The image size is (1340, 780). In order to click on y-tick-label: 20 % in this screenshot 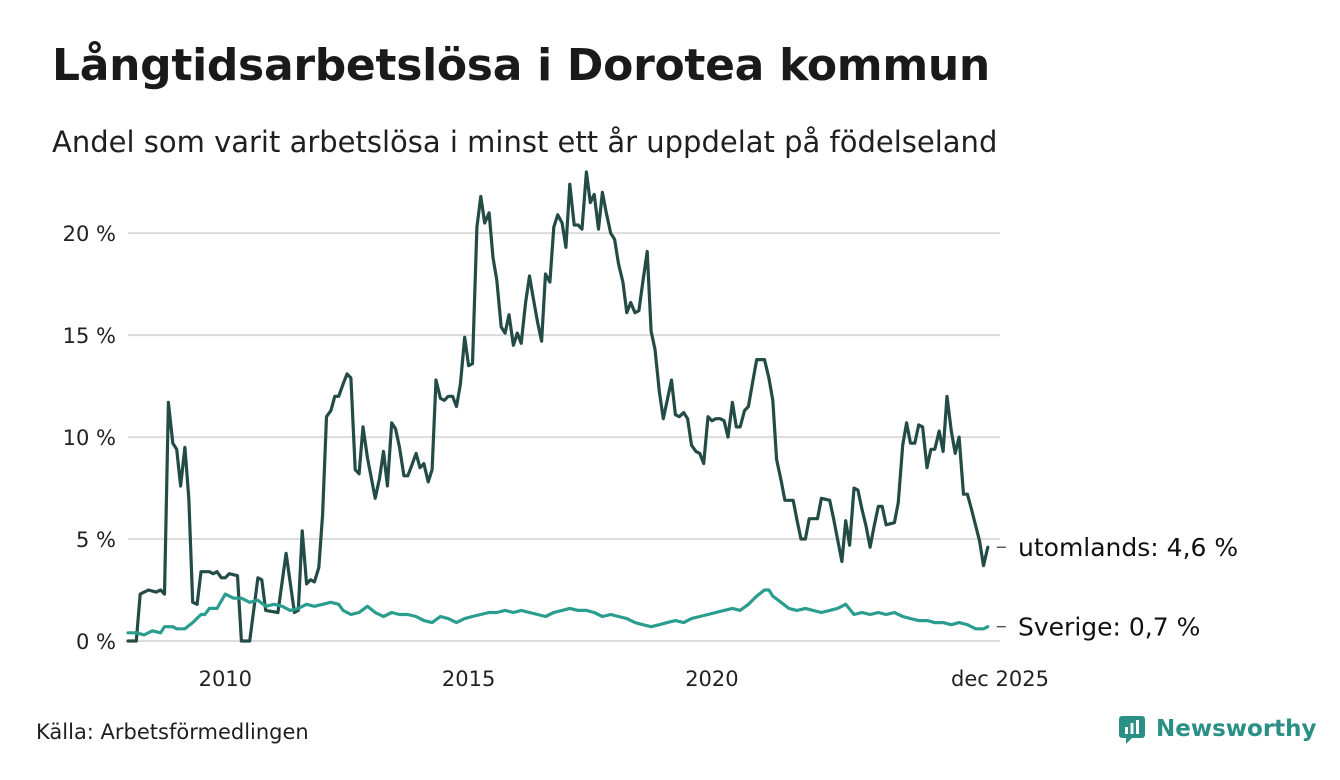, I will do `click(89, 234)`.